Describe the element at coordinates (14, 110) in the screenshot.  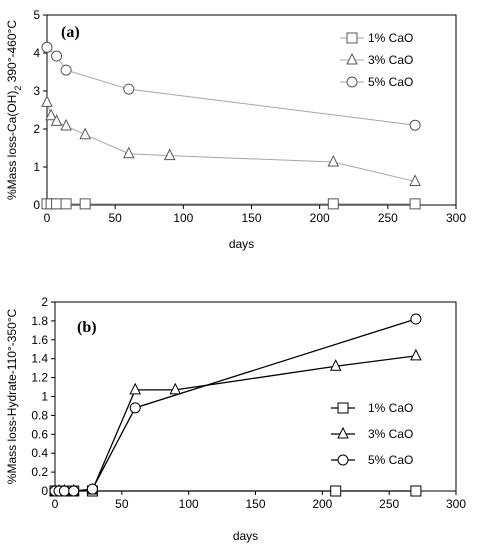
I see `y-axis-label: %Mass loss-Ca(OH)2 390°-460°C` at that location.